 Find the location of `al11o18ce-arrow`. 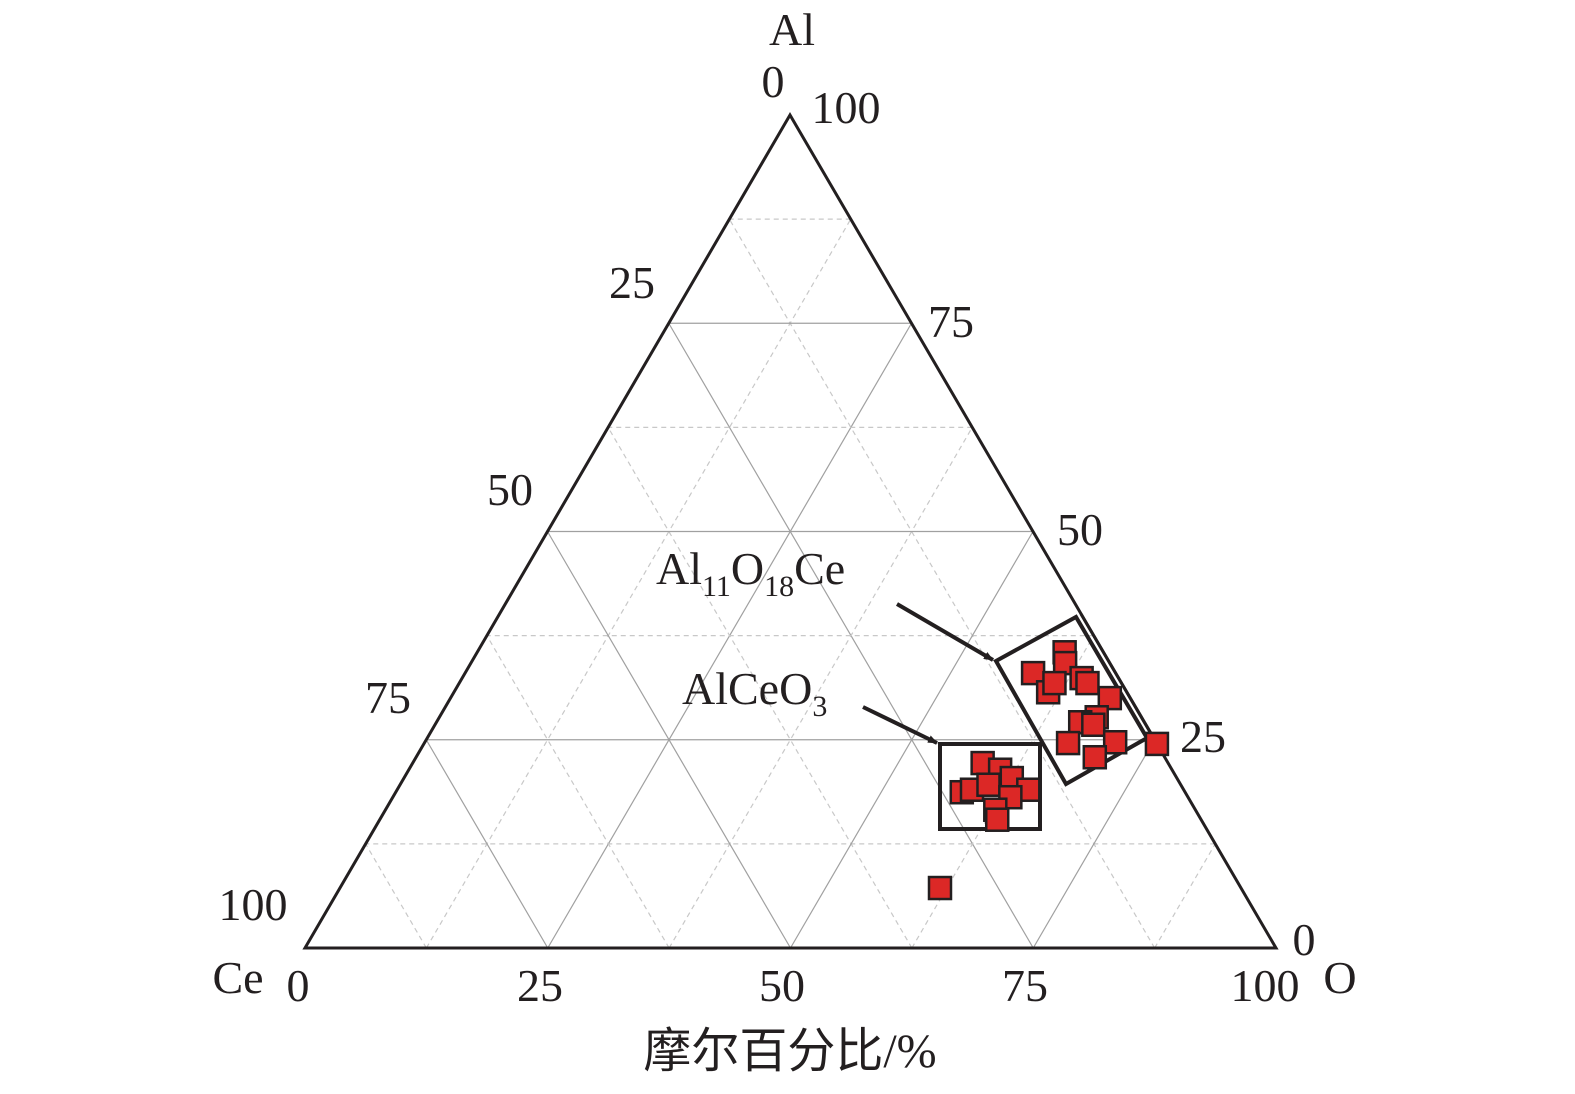

al11o18ce-arrow is located at coordinates (945, 632).